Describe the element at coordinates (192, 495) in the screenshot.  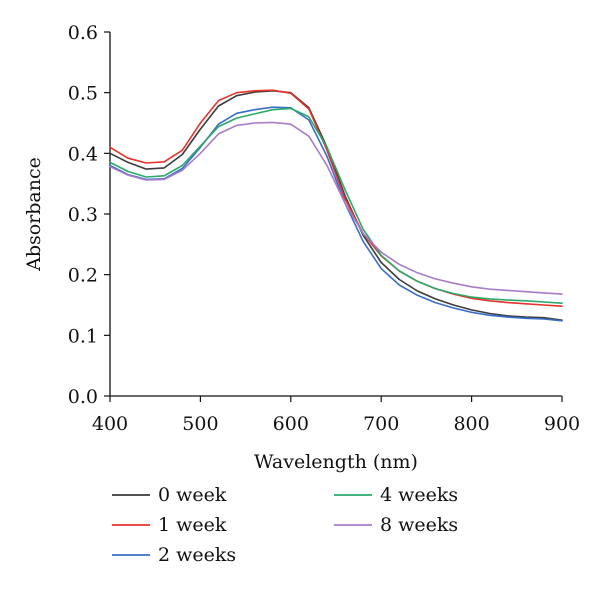
I see `legend-label: 0 week` at that location.